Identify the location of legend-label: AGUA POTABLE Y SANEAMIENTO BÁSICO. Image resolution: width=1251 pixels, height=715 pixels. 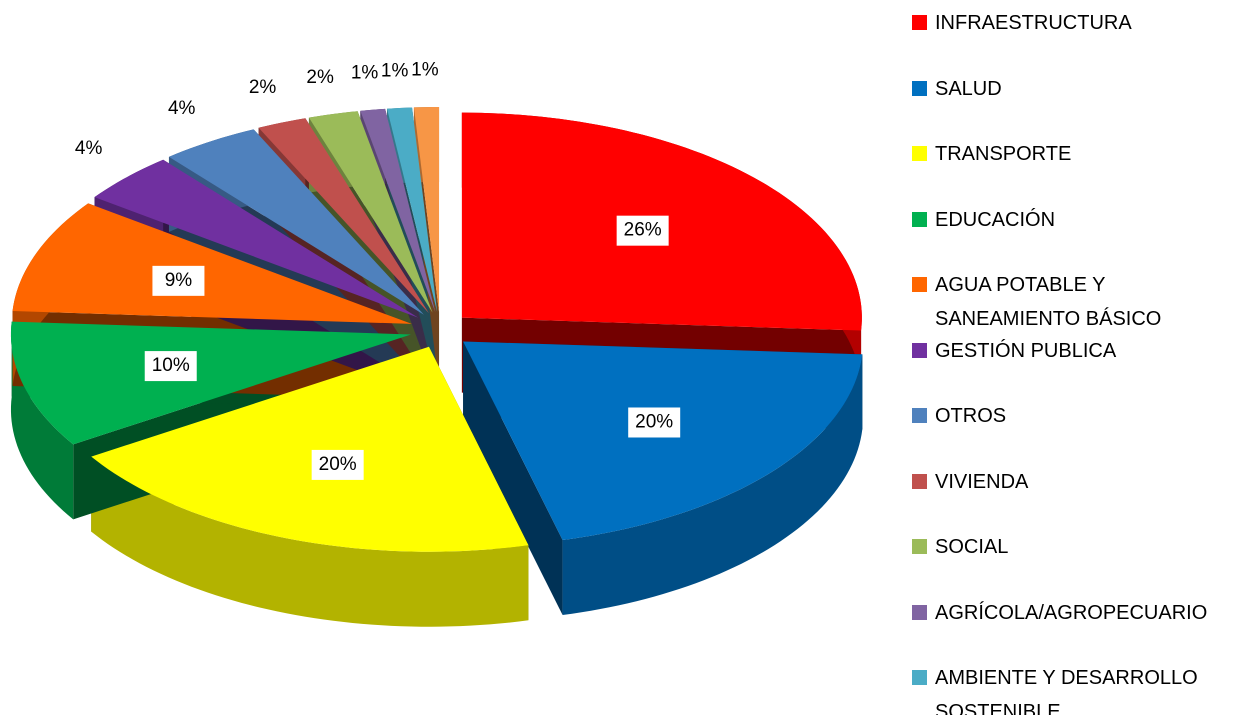
(1048, 302).